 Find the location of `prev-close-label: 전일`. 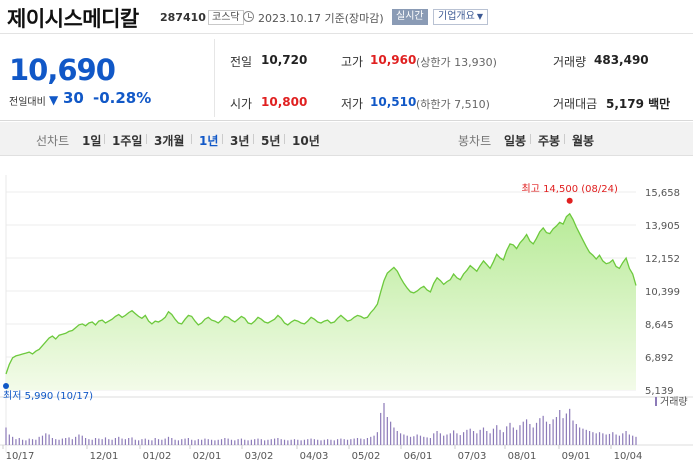

prev-close-label: 전일 is located at coordinates (241, 62).